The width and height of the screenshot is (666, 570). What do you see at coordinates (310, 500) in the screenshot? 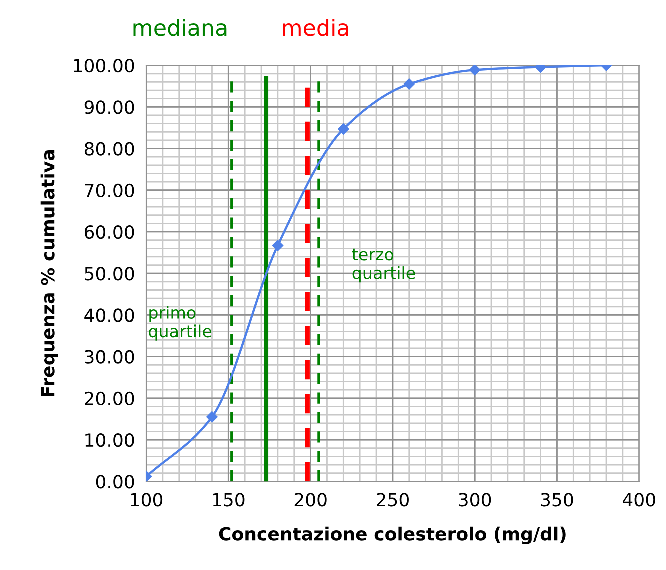
I see `x-tick-label: 200` at bounding box center [310, 500].